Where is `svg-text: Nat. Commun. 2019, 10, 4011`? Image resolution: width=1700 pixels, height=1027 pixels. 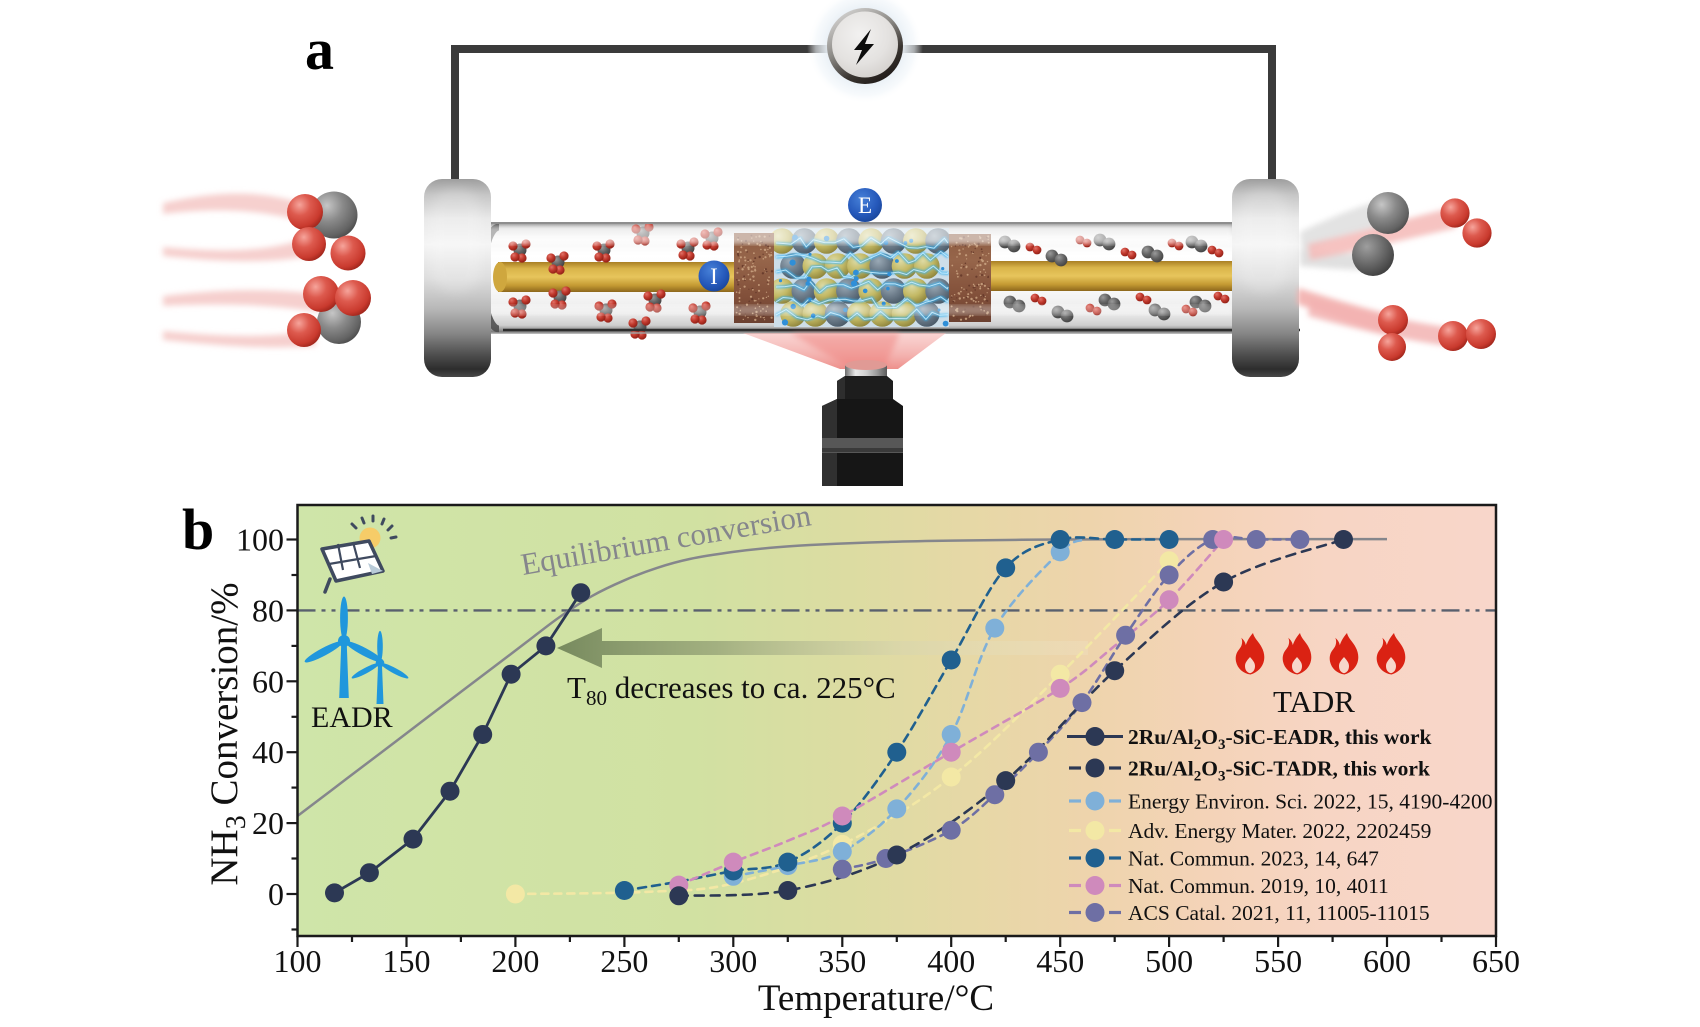
svg-text: Nat. Commun. 2019, 10, 4011 is located at coordinates (1258, 886).